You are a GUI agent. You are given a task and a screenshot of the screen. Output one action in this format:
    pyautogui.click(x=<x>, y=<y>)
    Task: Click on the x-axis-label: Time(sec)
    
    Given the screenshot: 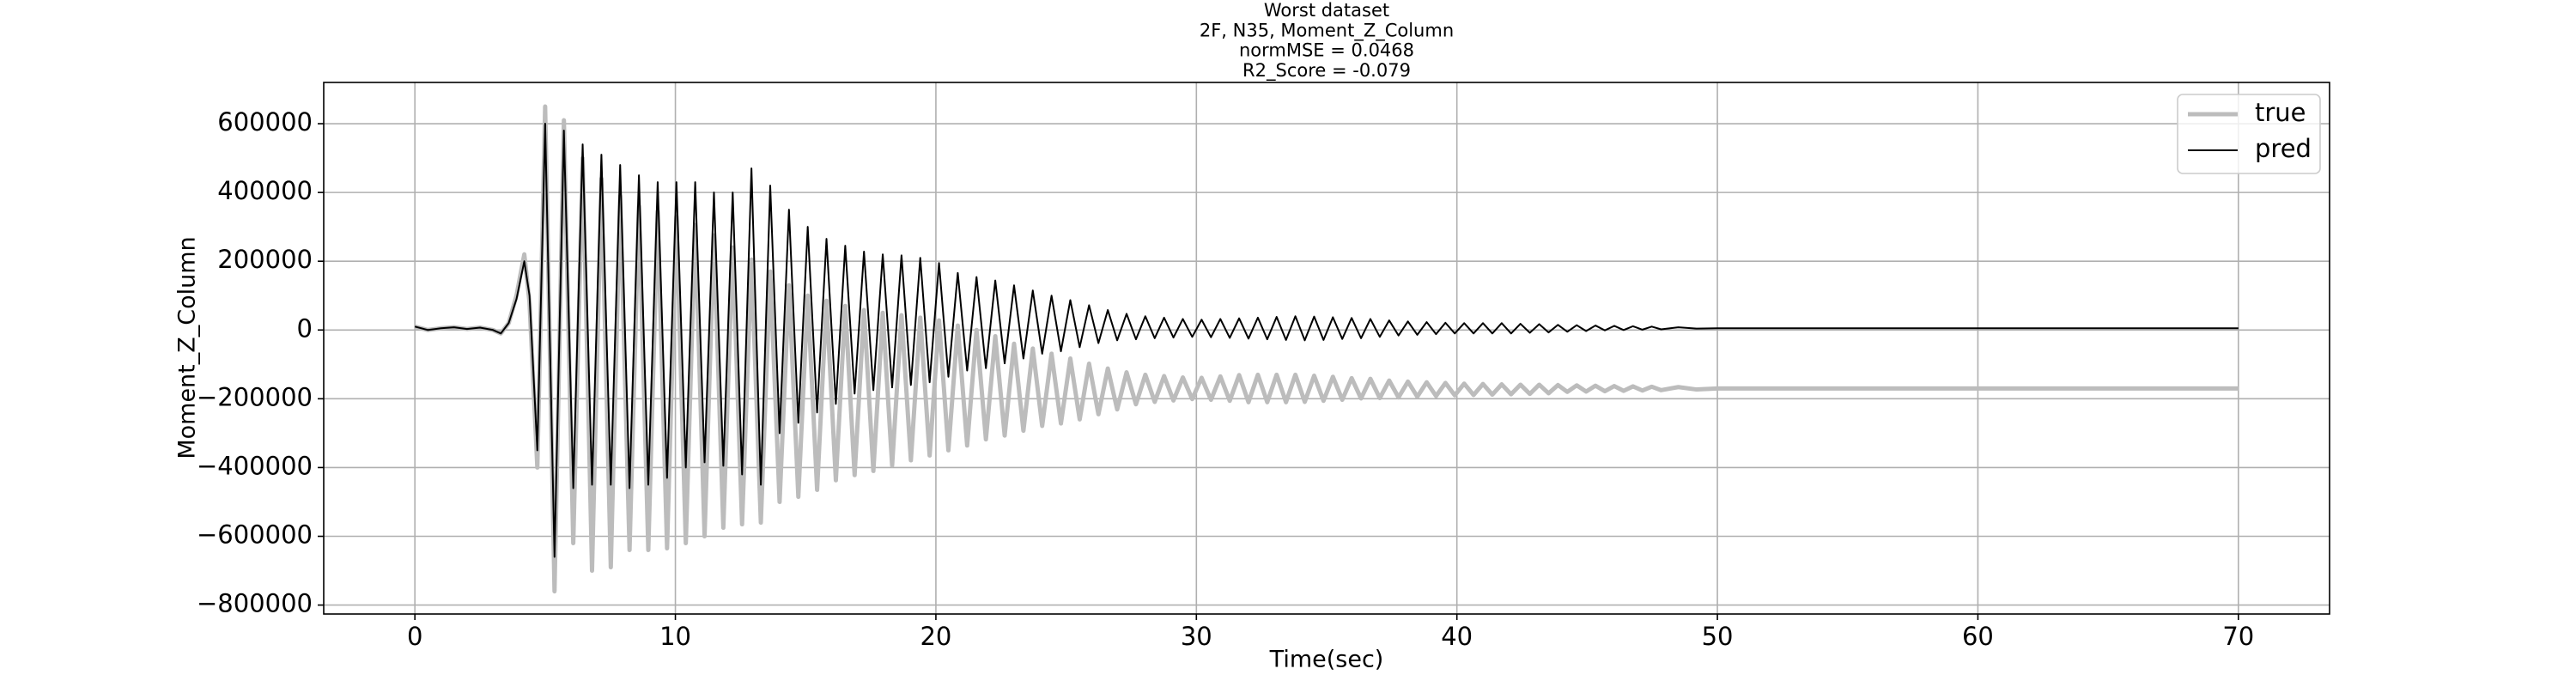 What is the action you would take?
    pyautogui.click(x=1327, y=660)
    